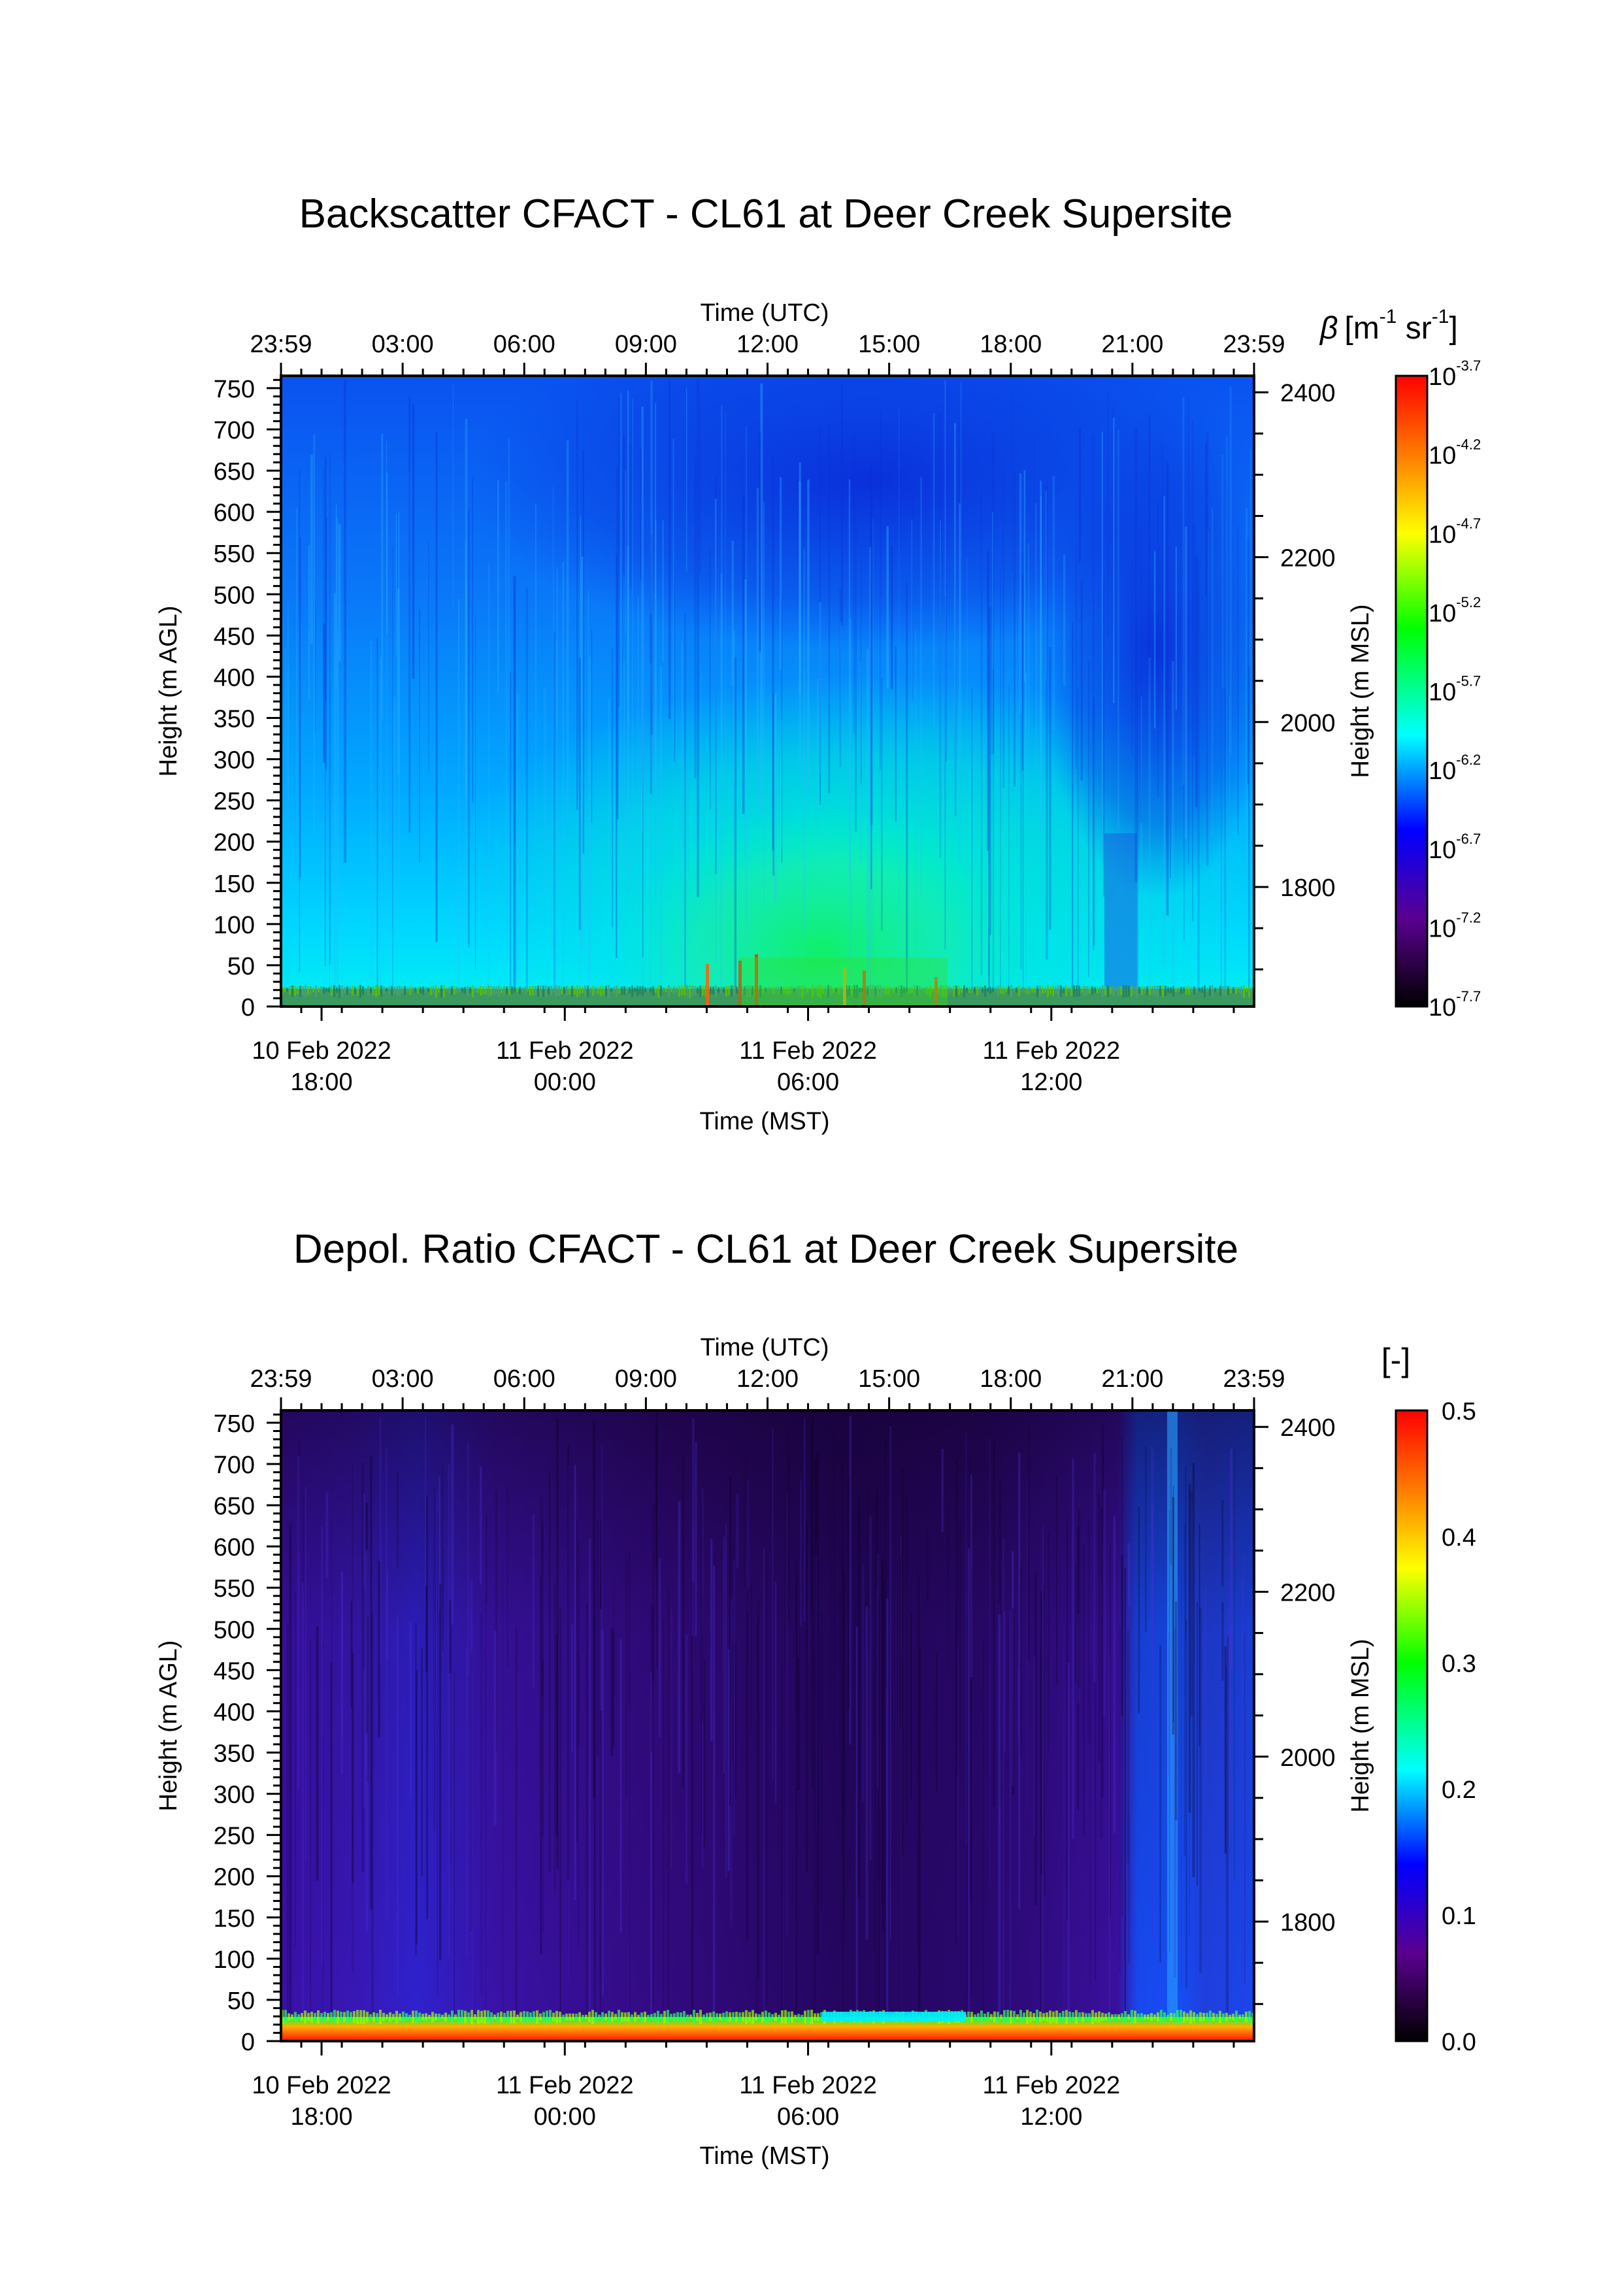 The height and width of the screenshot is (2296, 1620). What do you see at coordinates (1459, 2042) in the screenshot?
I see `colorbar-tick-label: 0.0` at bounding box center [1459, 2042].